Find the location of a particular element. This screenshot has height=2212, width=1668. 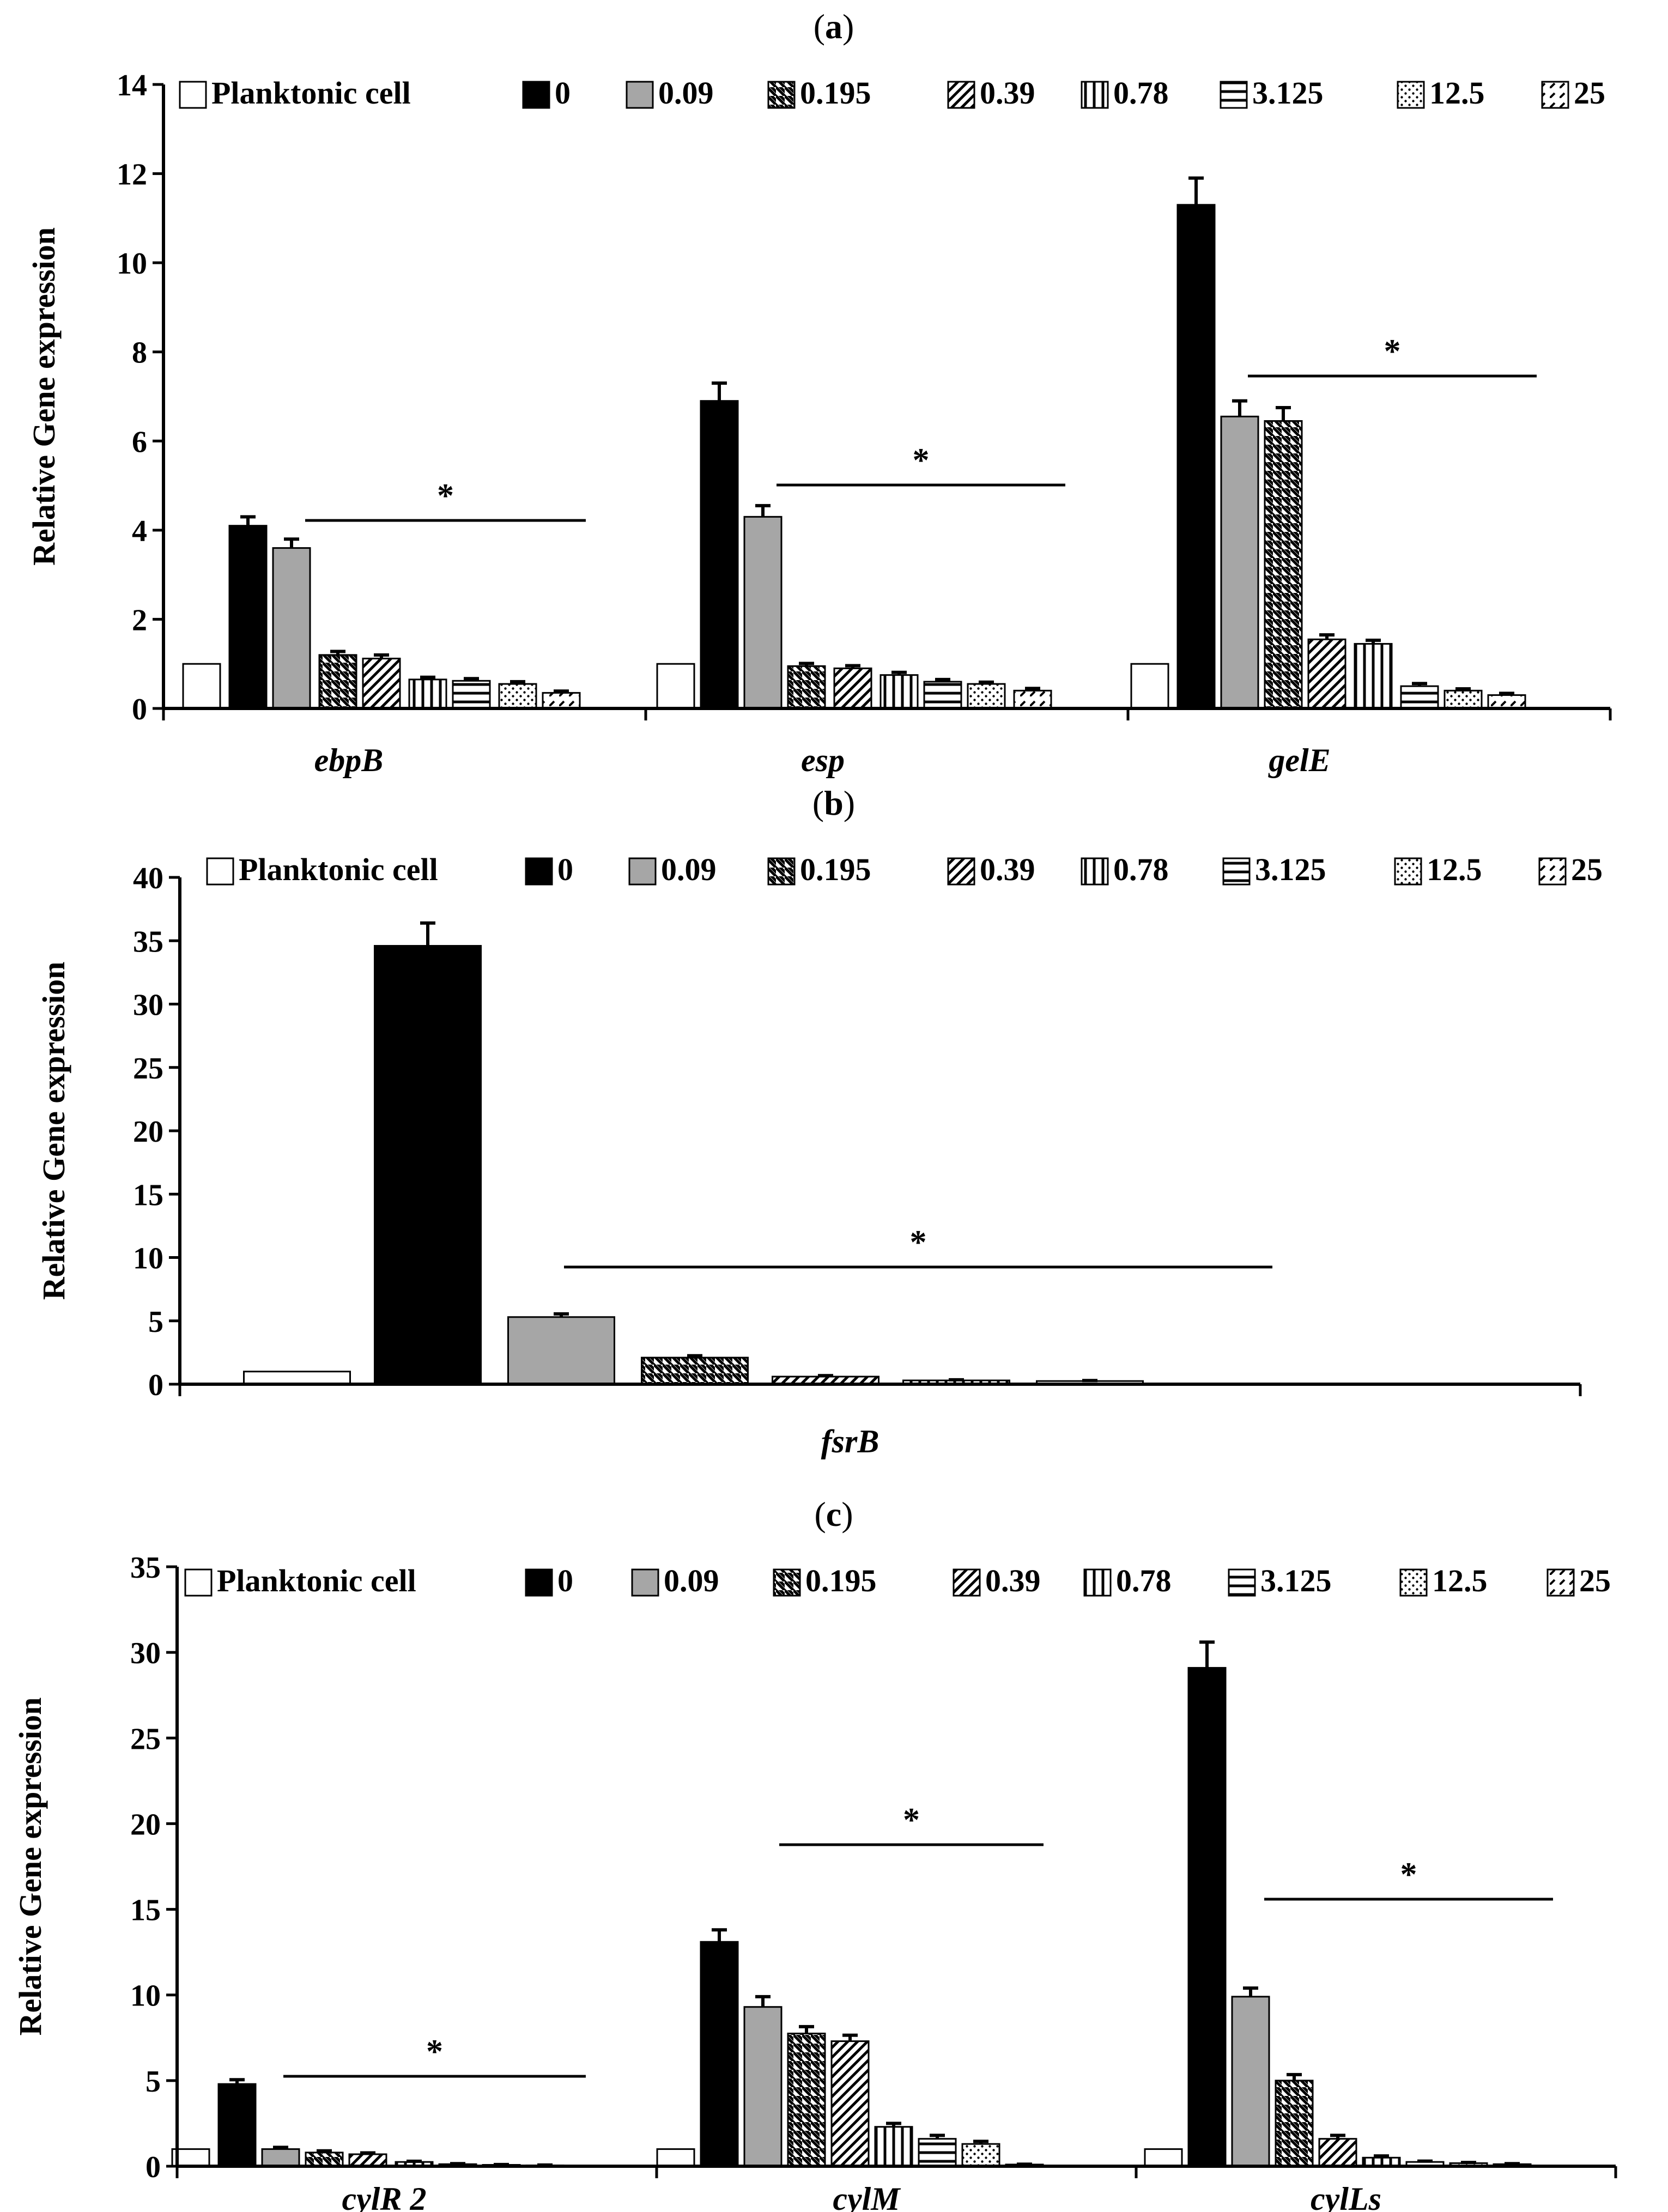

y-tick-label-35: 35 is located at coordinates (145, 1568).